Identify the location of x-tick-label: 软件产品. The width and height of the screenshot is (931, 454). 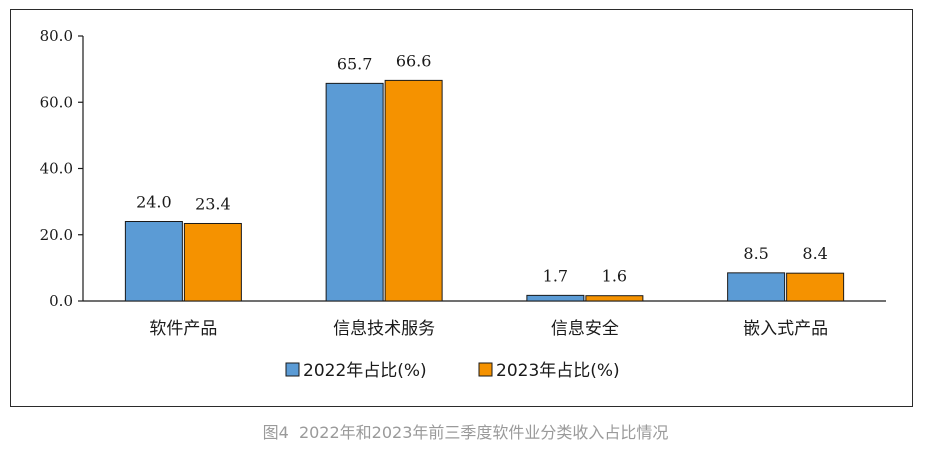
(183, 329).